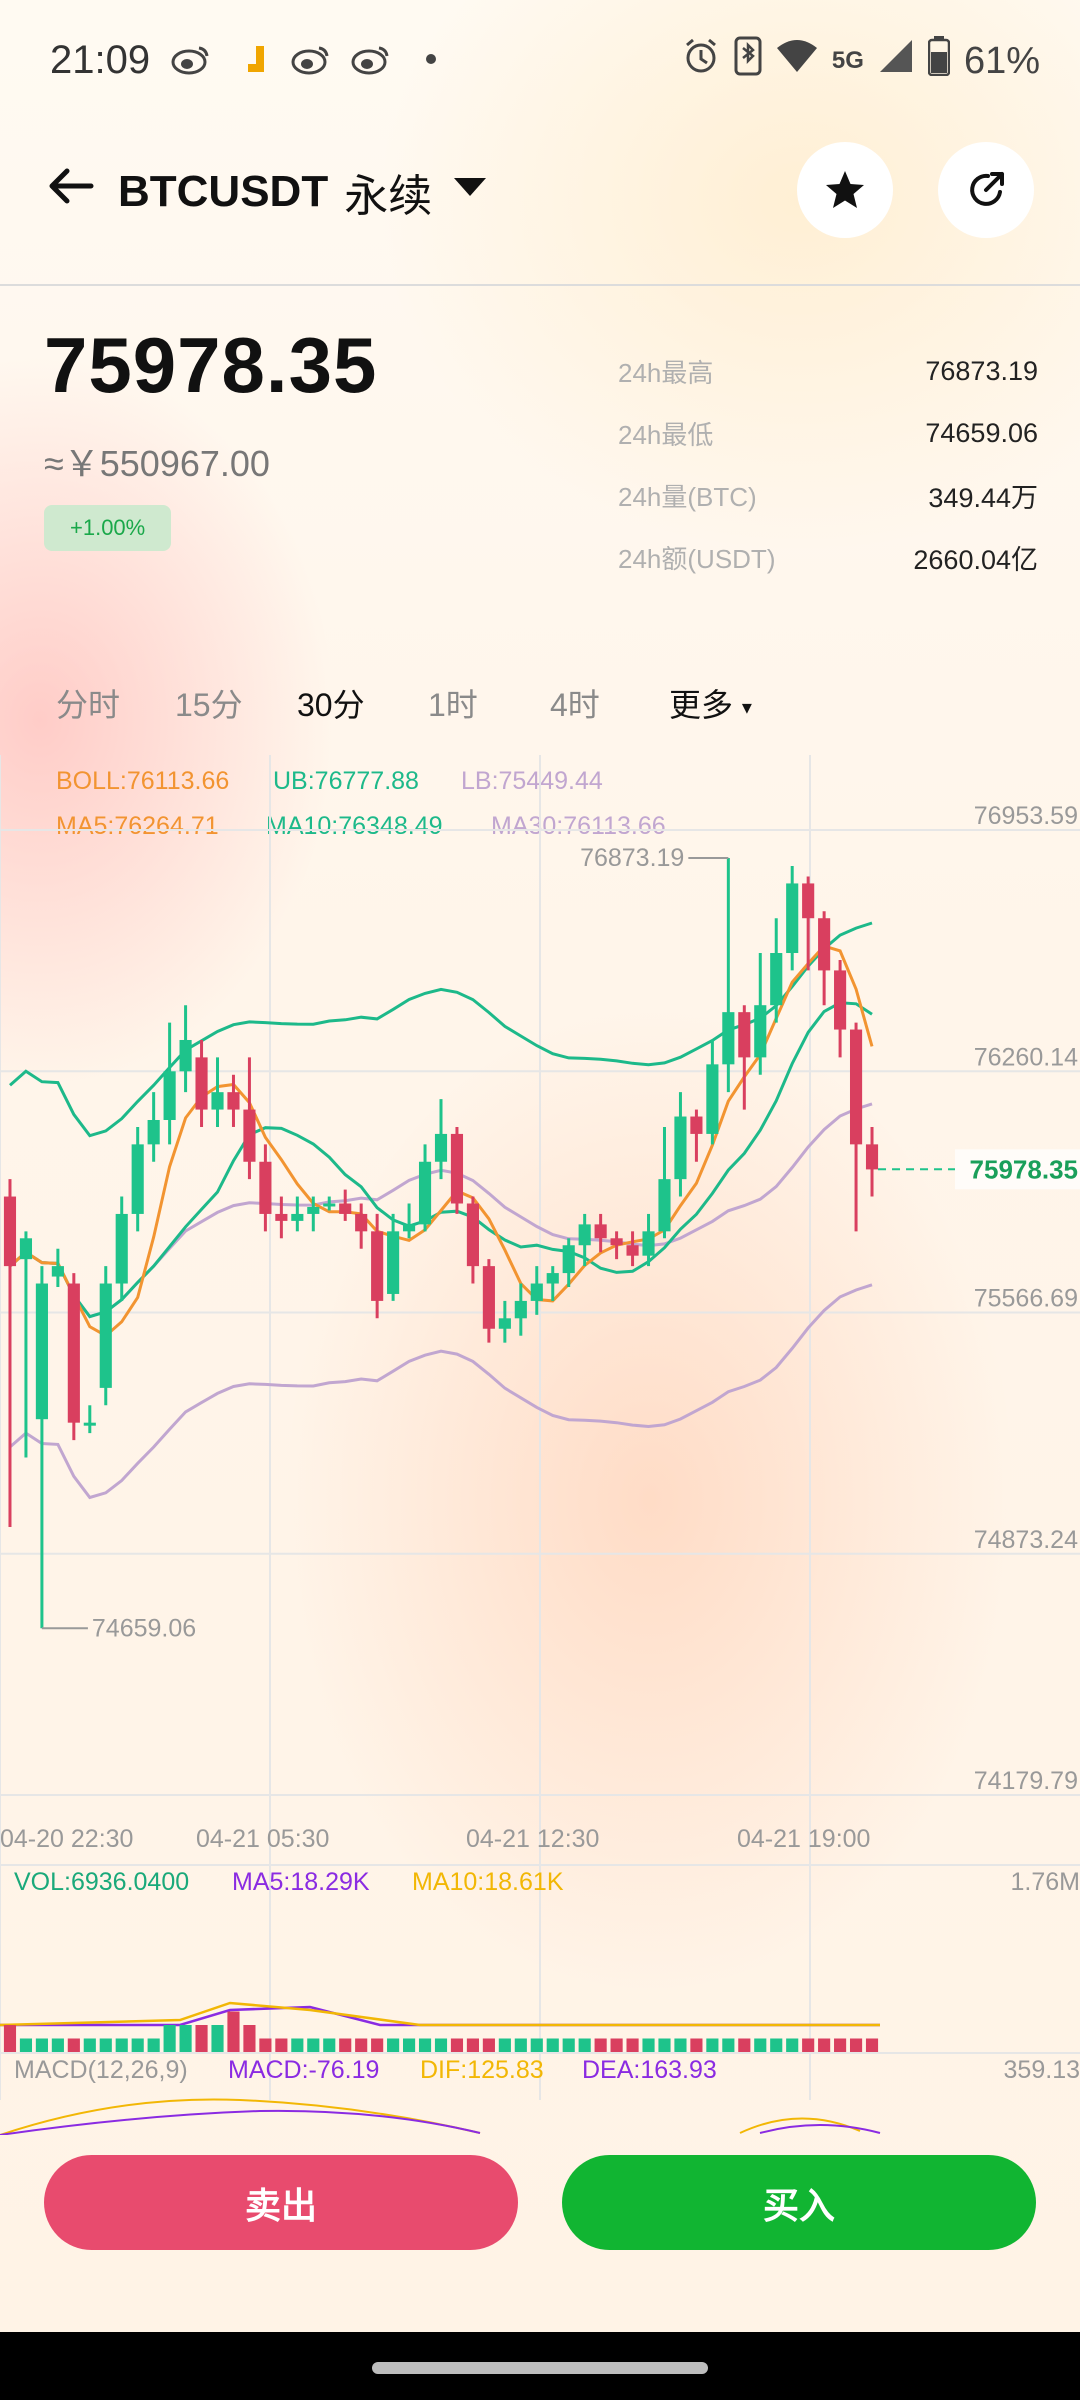 Image resolution: width=1080 pixels, height=2400 pixels. Describe the element at coordinates (532, 1839) in the screenshot. I see `time-tick-label: 04-21 12:30` at that location.